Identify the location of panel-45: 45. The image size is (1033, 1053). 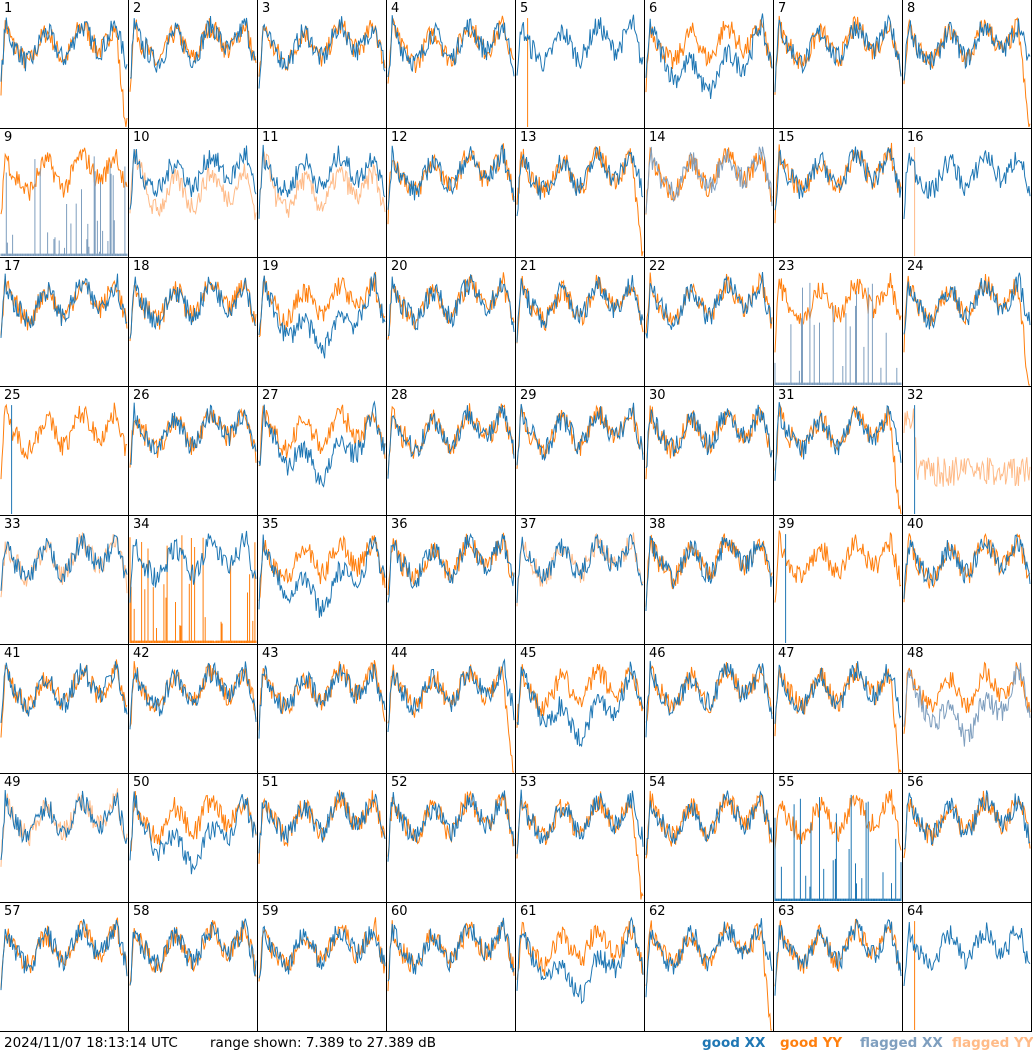
(580, 709).